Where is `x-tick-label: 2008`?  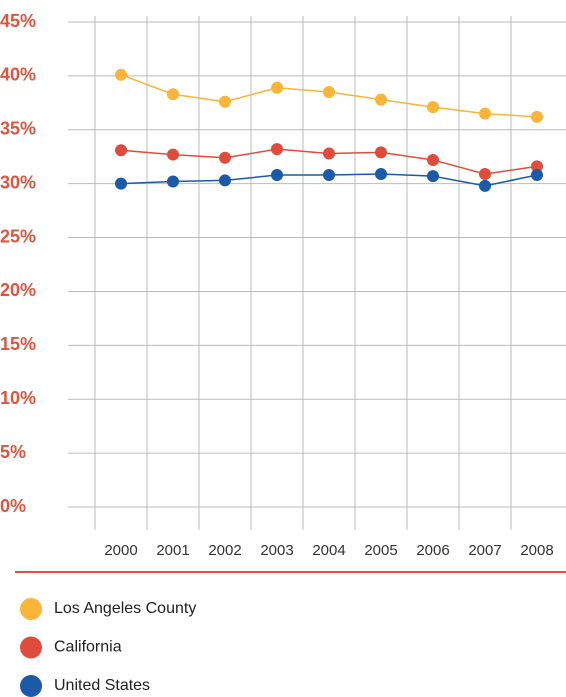 x-tick-label: 2008 is located at coordinates (536, 550).